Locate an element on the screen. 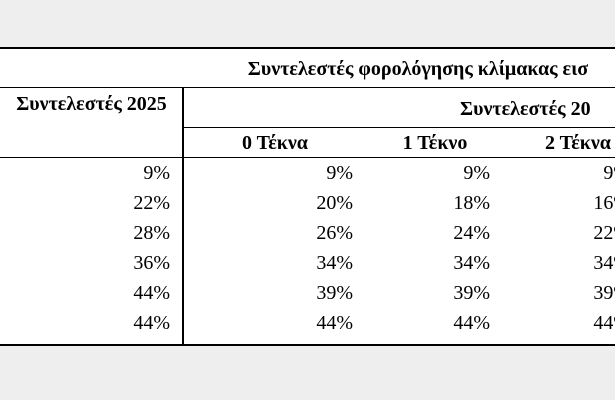 The height and width of the screenshot is (400, 615). cell: 26% is located at coordinates (334, 233).